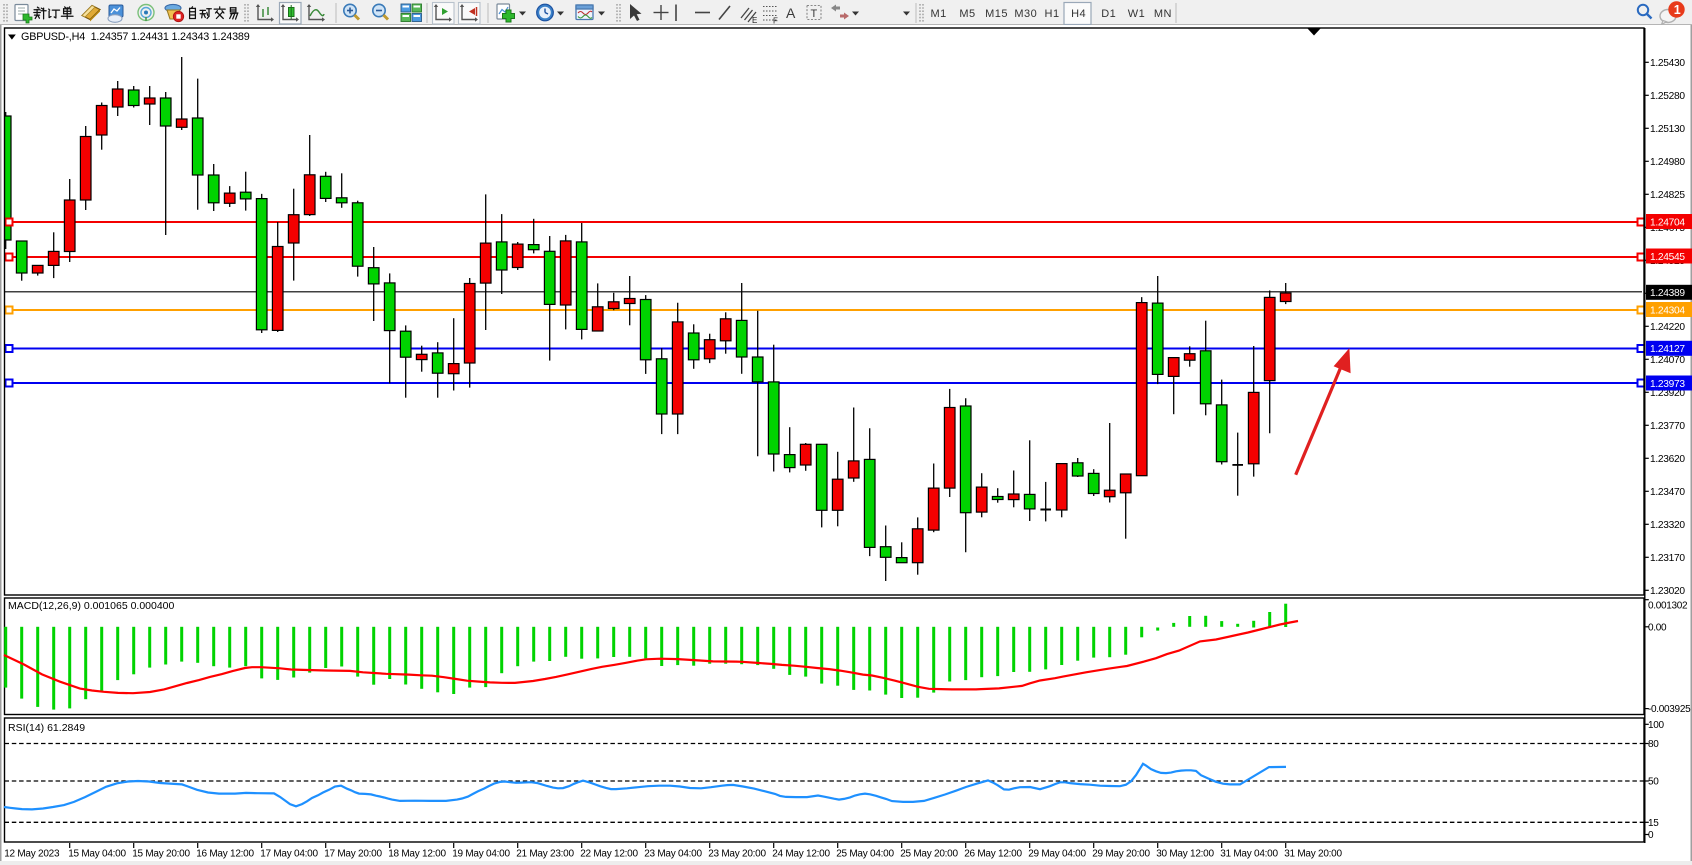 This screenshot has height=865, width=1692. I want to click on svg-text: 1.24980, so click(1667, 162).